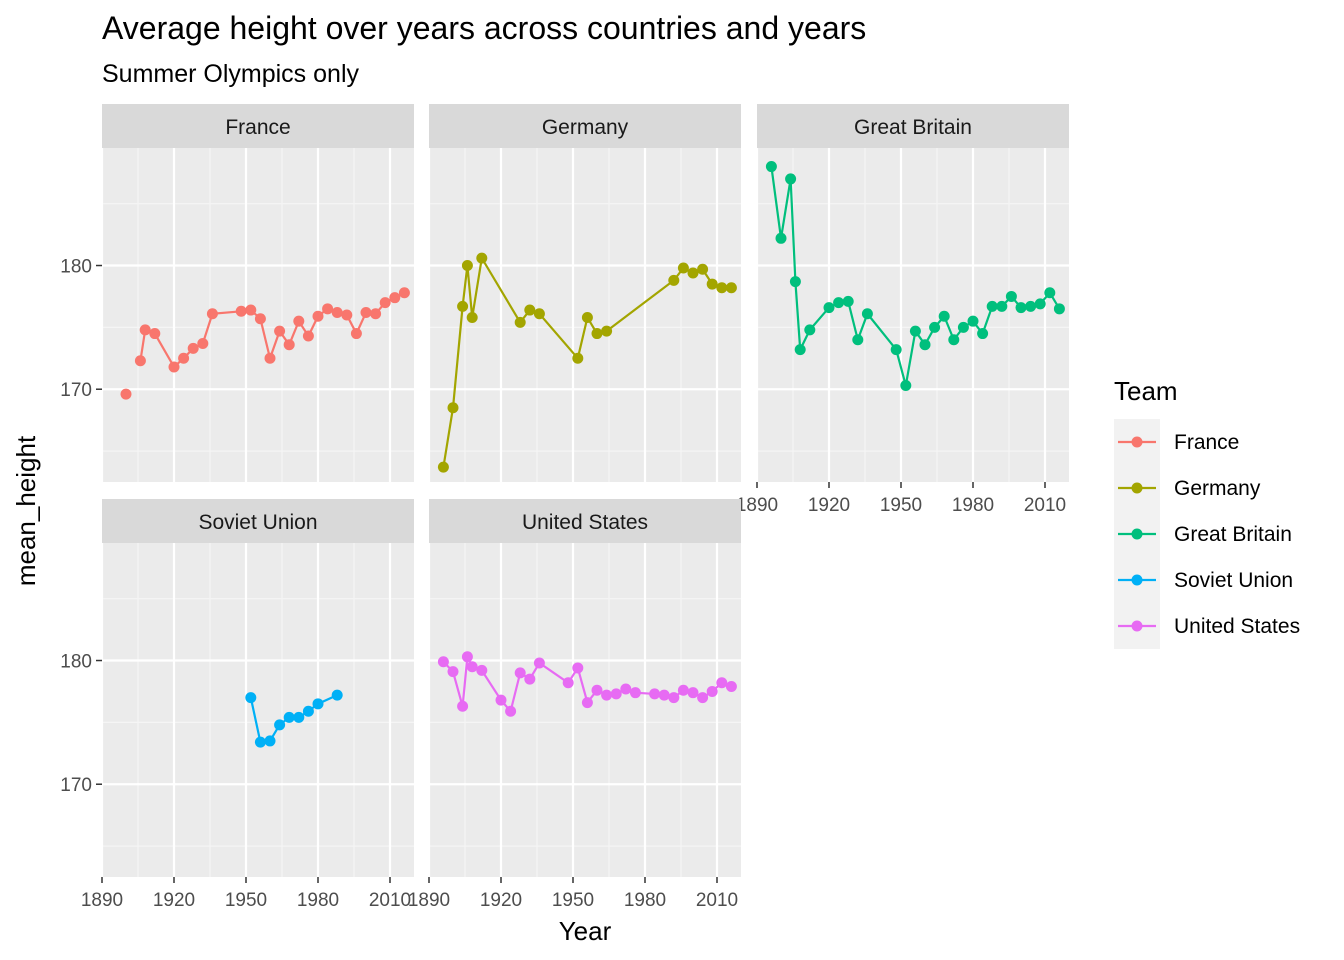  What do you see at coordinates (1217, 488) in the screenshot?
I see `legend-label: Germany` at bounding box center [1217, 488].